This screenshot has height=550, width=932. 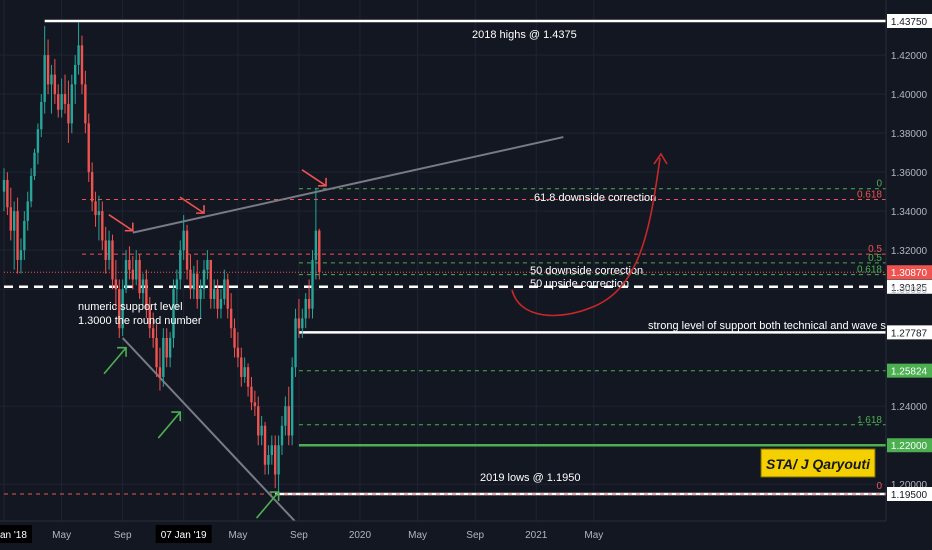 What do you see at coordinates (348, 185) in the screenshot?
I see `upper-trendline` at bounding box center [348, 185].